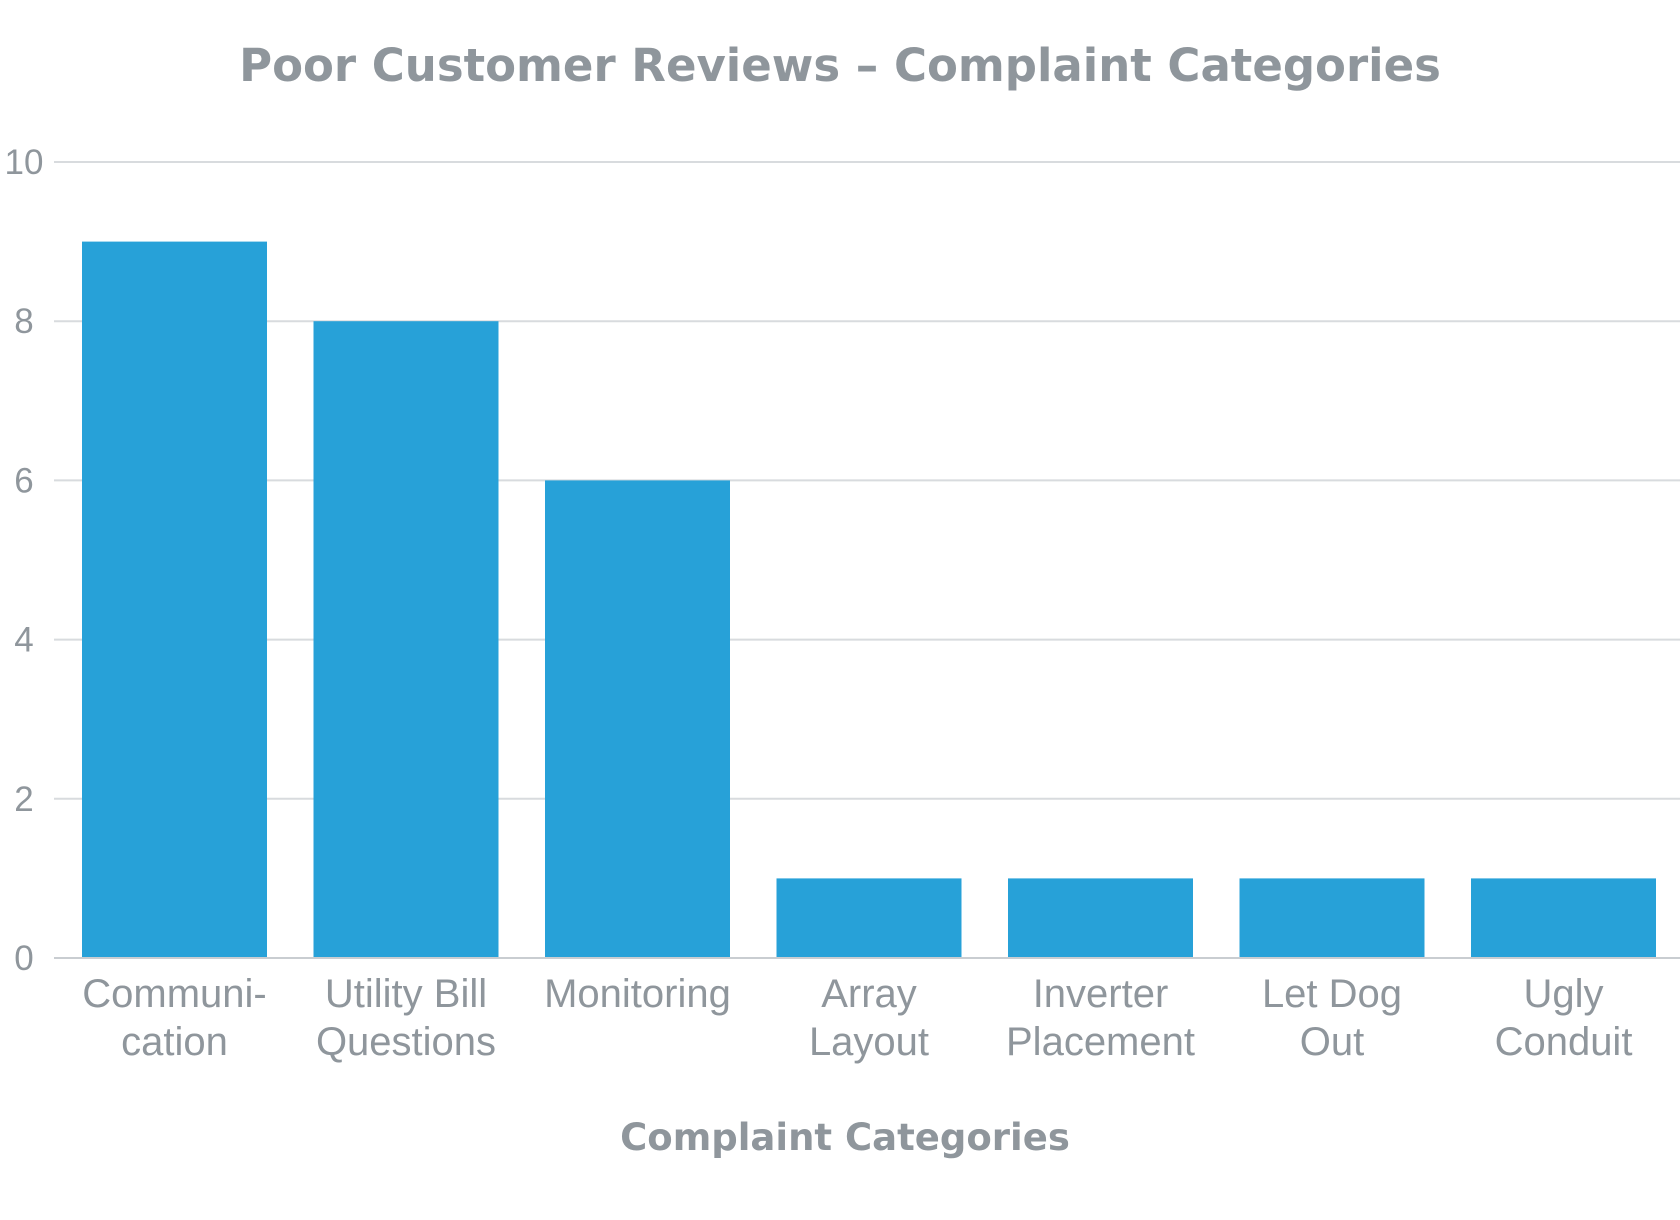 The width and height of the screenshot is (1680, 1220). I want to click on category-label-line: Let Dog, so click(1332, 994).